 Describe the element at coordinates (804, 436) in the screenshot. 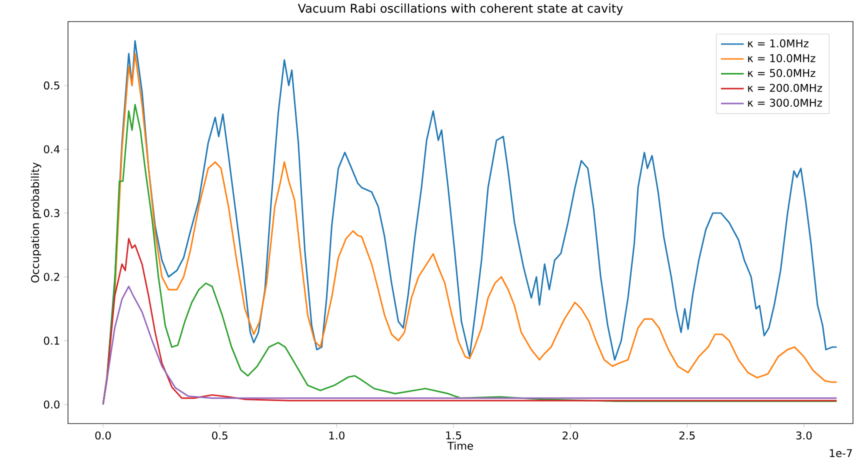

I see `x-tick-label: 3.0` at that location.